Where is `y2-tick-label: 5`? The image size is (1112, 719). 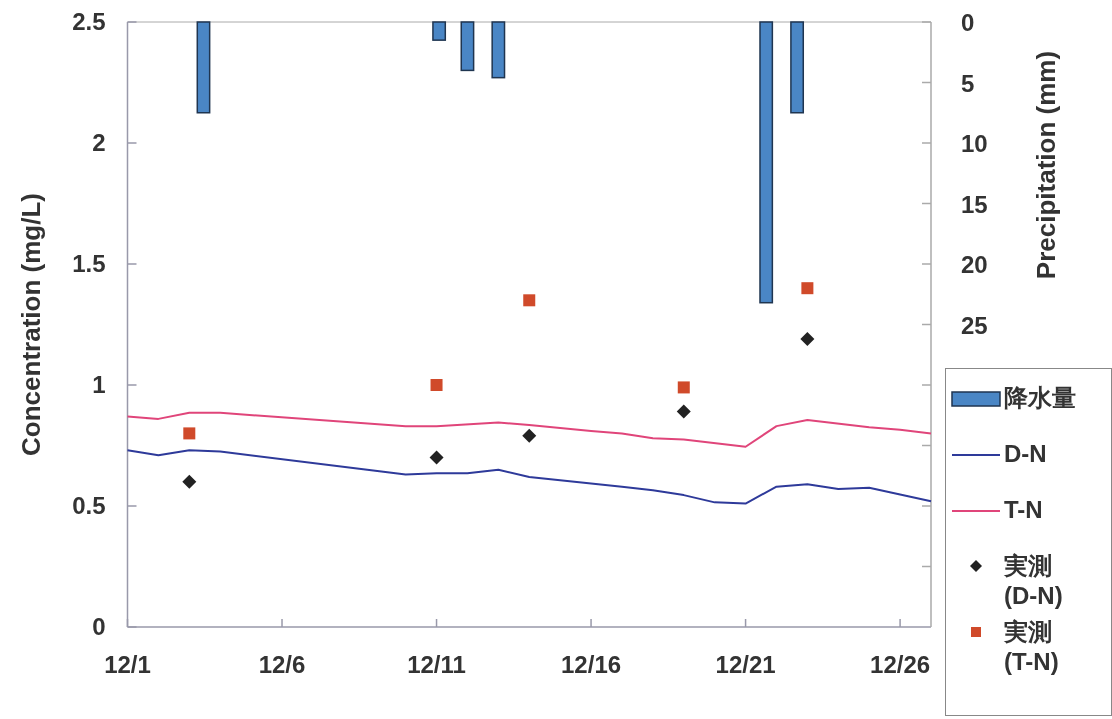
y2-tick-label: 5 is located at coordinates (968, 83).